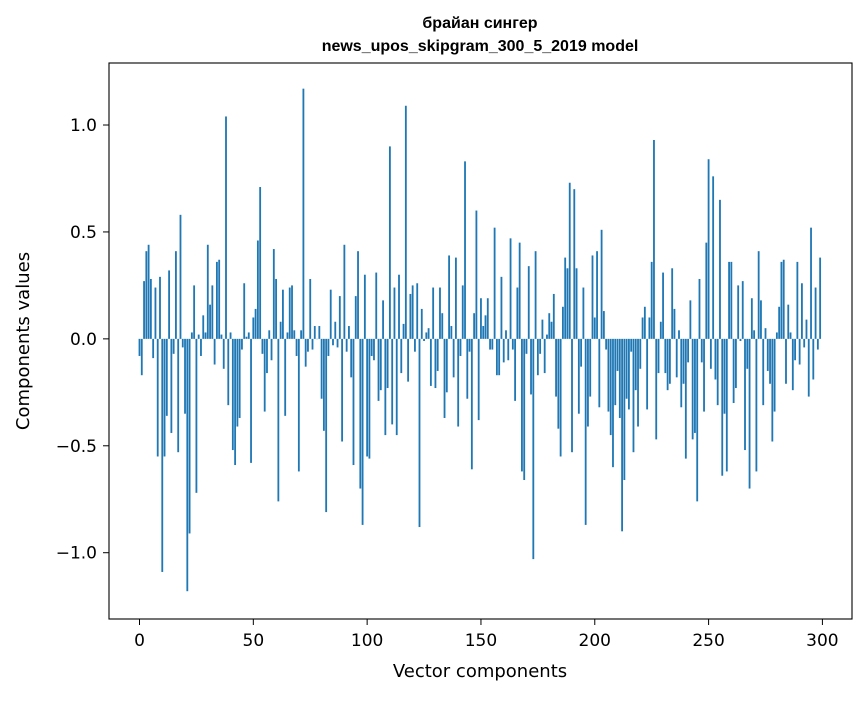 The image size is (867, 701). I want to click on x-tick-label-50: 50, so click(254, 641).